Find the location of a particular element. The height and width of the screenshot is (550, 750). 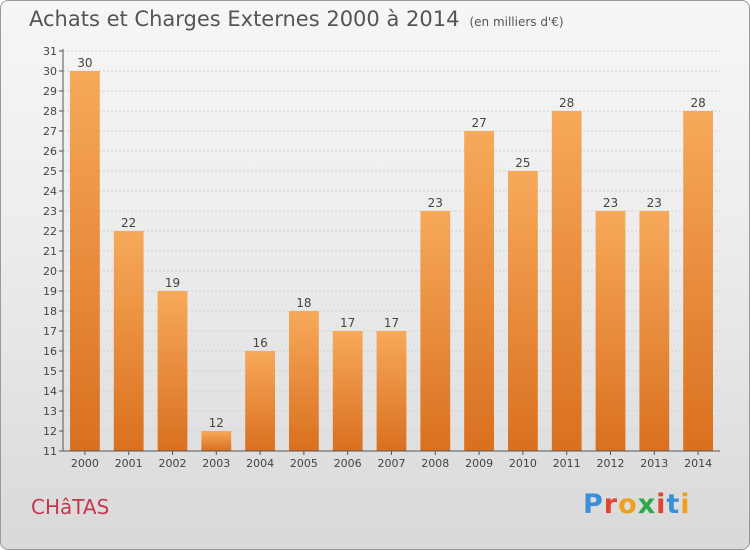

y-tick-label: 23 is located at coordinates (50, 211).